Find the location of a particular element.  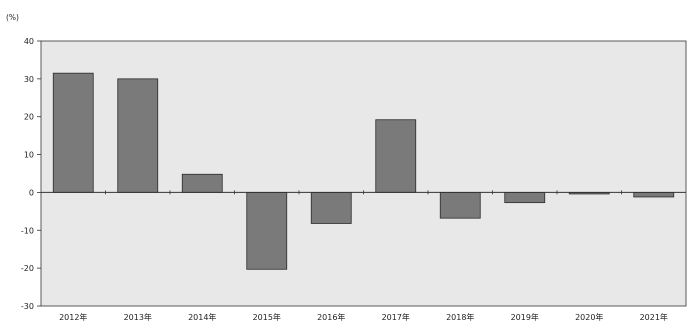

y-tick-label: 30 is located at coordinates (29, 79).